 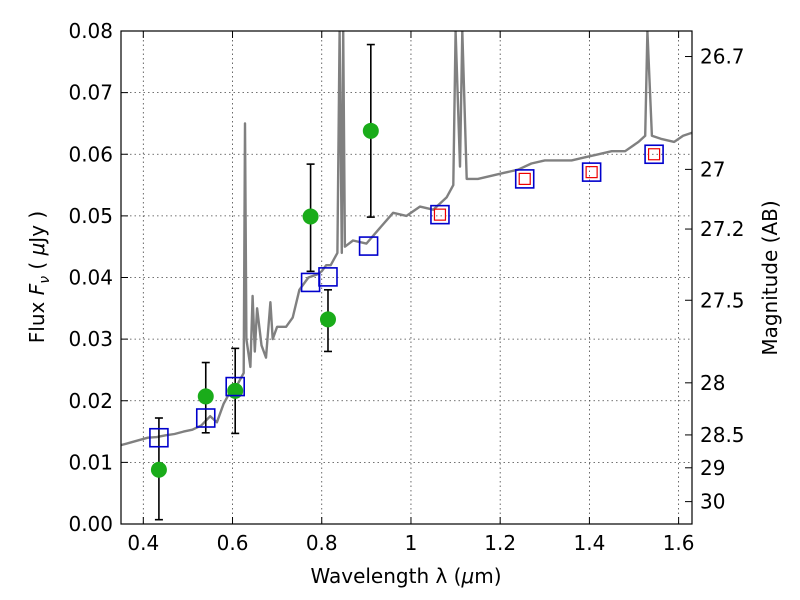 I want to click on y-axis-label: Flux Fν ( μJy ), so click(x=39, y=277).